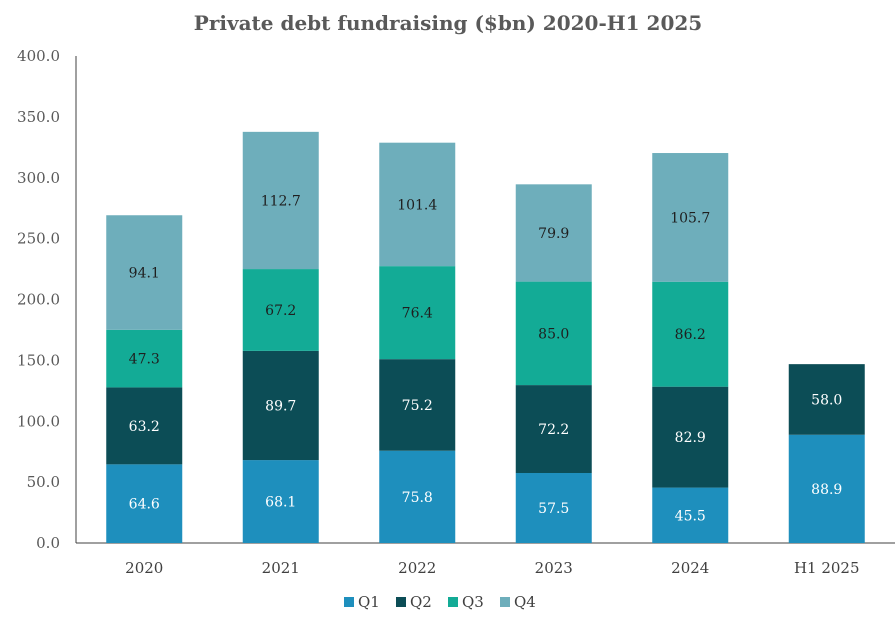 The width and height of the screenshot is (895, 626). I want to click on data-label: 105.7, so click(690, 218).